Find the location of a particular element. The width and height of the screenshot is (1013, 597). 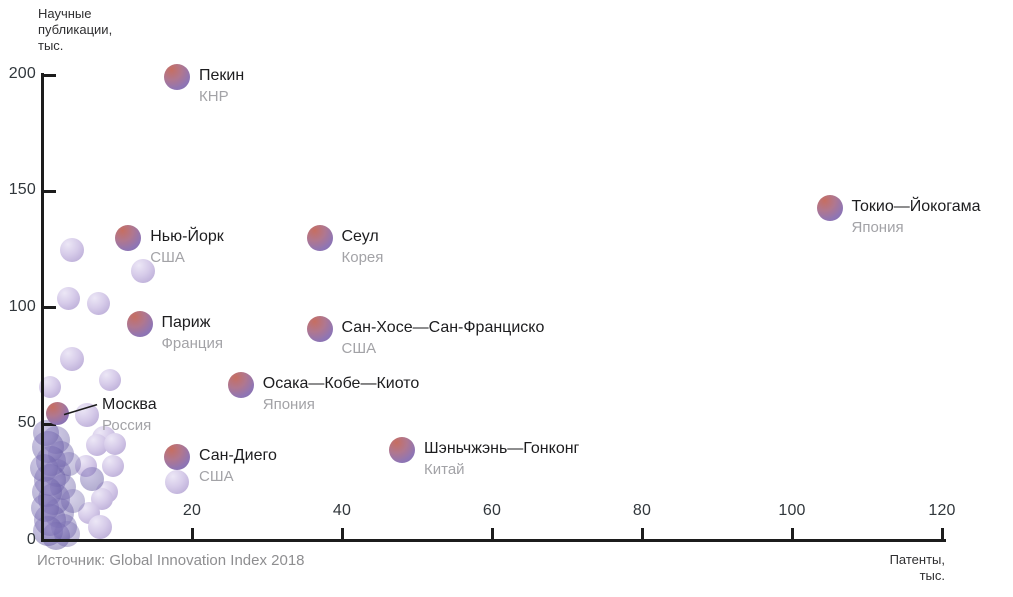

y-tick-label: 200 is located at coordinates (22, 73).